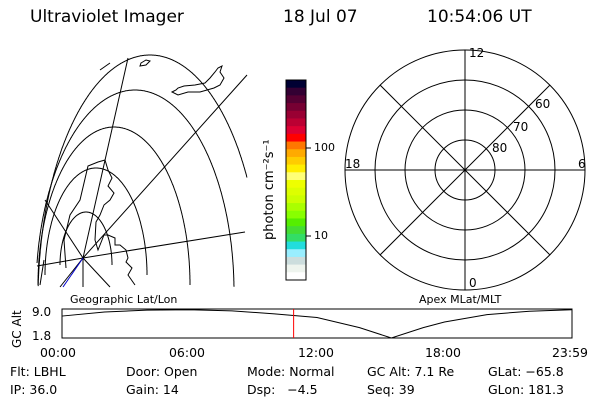  What do you see at coordinates (443, 352) in the screenshot?
I see `x-tick: 18:00` at bounding box center [443, 352].